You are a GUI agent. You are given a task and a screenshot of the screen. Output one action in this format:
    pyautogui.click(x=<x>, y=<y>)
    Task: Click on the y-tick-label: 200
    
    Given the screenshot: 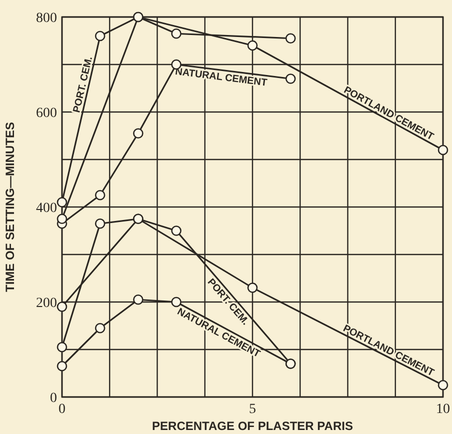 What is the action you would take?
    pyautogui.click(x=46, y=303)
    